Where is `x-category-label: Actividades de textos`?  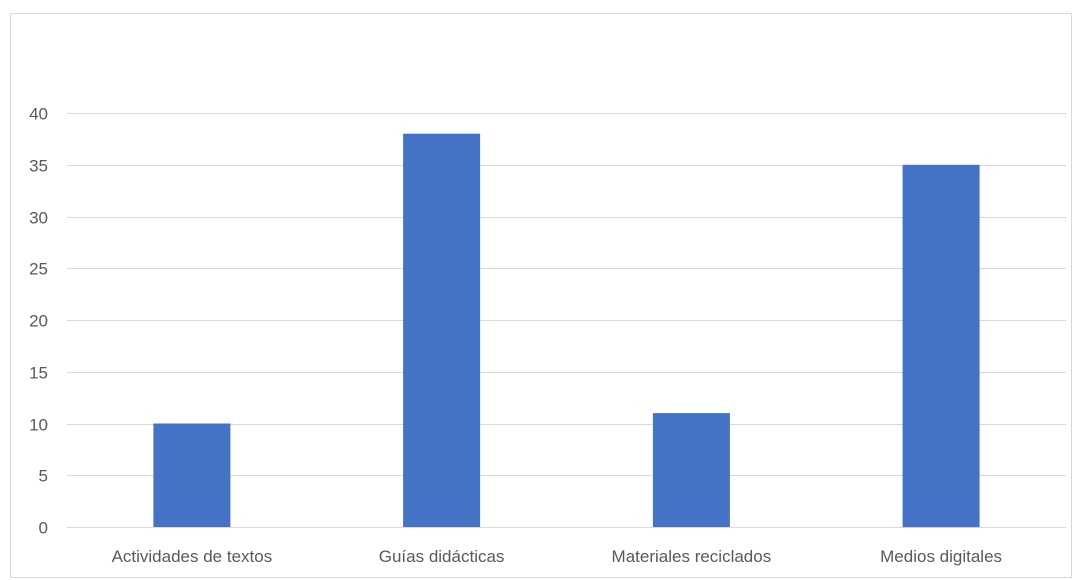
x-category-label: Actividades de textos is located at coordinates (192, 556).